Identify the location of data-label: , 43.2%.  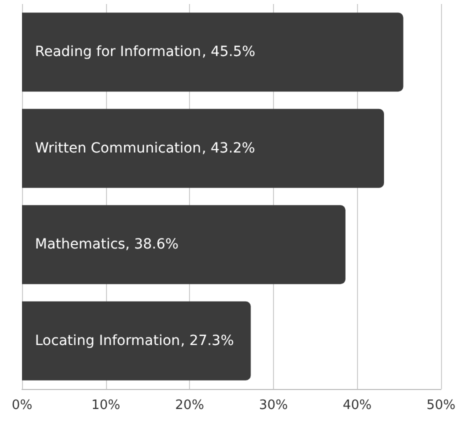
(229, 148).